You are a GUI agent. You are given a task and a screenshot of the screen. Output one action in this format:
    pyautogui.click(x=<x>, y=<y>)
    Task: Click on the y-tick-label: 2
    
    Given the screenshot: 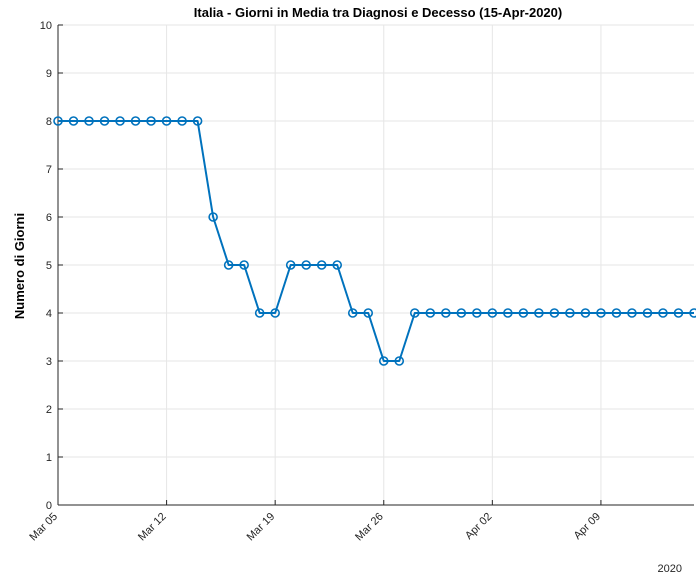 What is the action you would take?
    pyautogui.click(x=49, y=410)
    